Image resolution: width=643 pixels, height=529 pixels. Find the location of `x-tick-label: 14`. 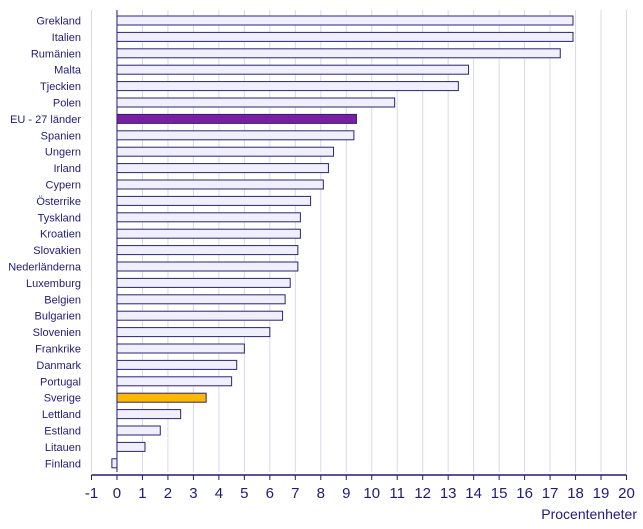

x-tick-label: 14 is located at coordinates (473, 493).